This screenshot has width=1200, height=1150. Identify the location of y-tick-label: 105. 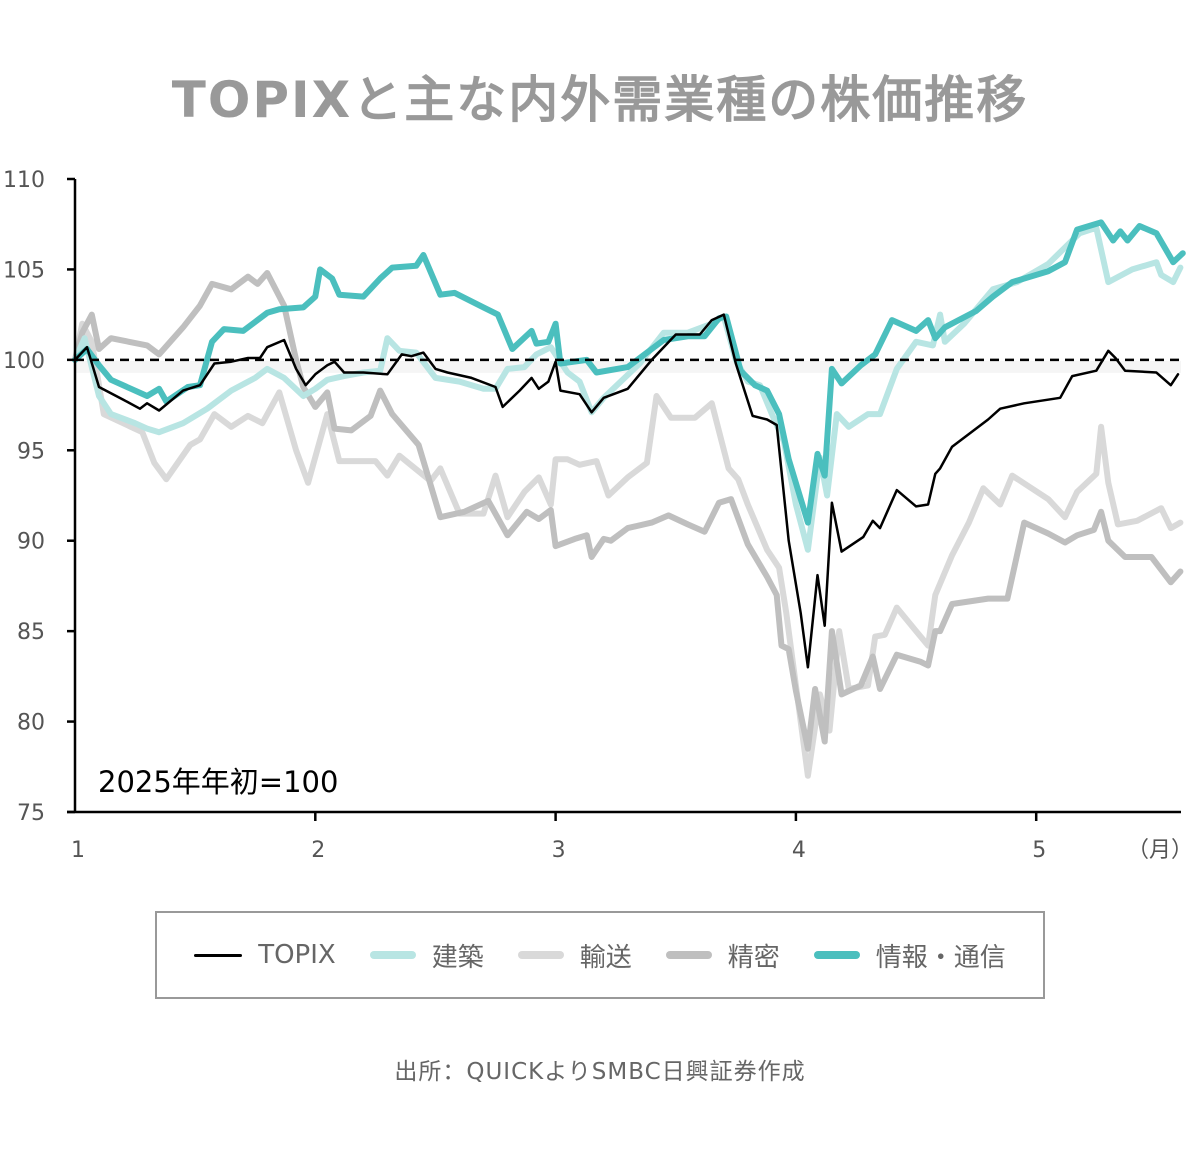
(24, 270).